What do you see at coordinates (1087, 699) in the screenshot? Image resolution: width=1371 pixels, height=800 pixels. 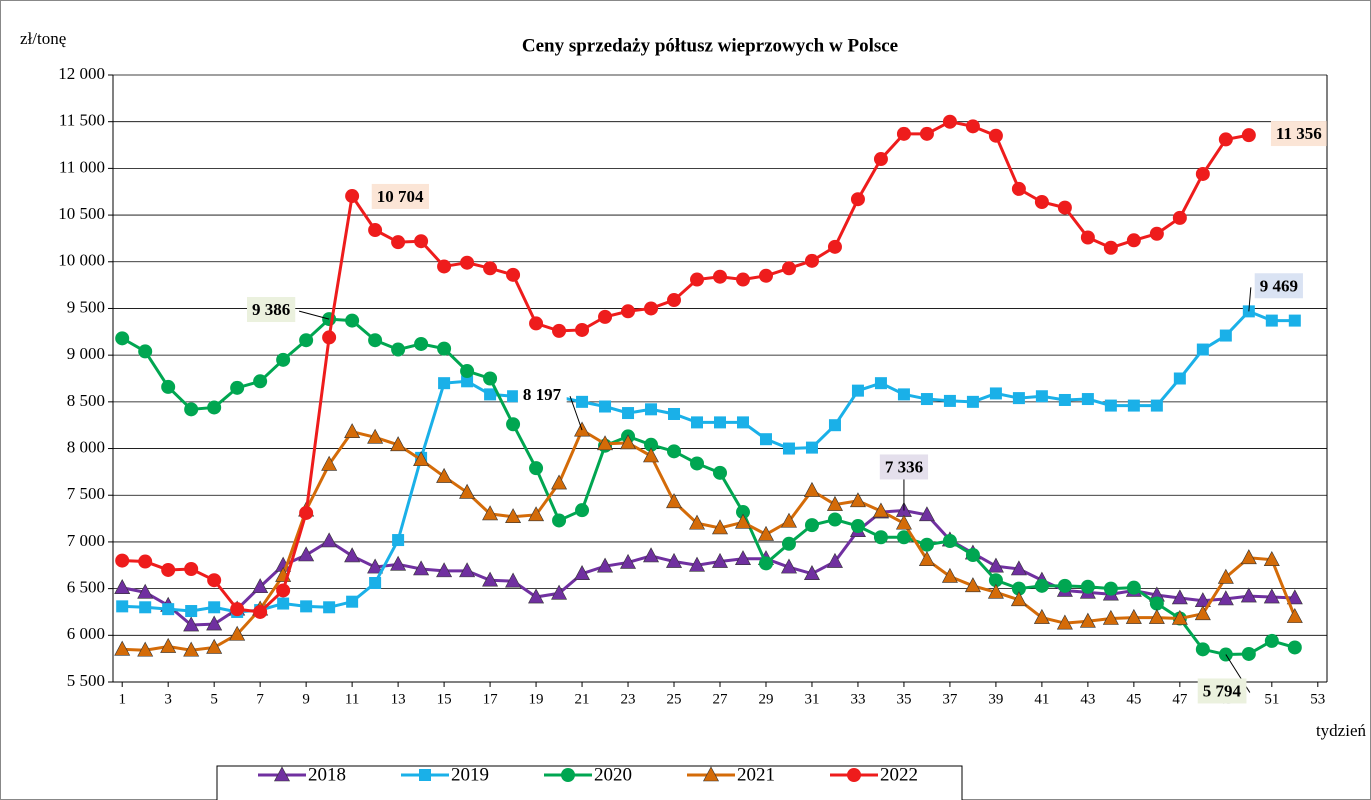 I see `x-tick-label: 43` at bounding box center [1087, 699].